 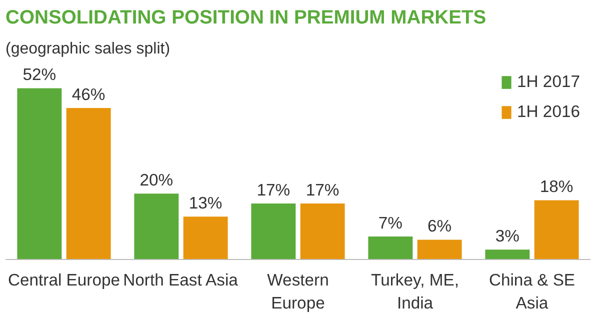 I want to click on data-label: 13%, so click(x=205, y=203).